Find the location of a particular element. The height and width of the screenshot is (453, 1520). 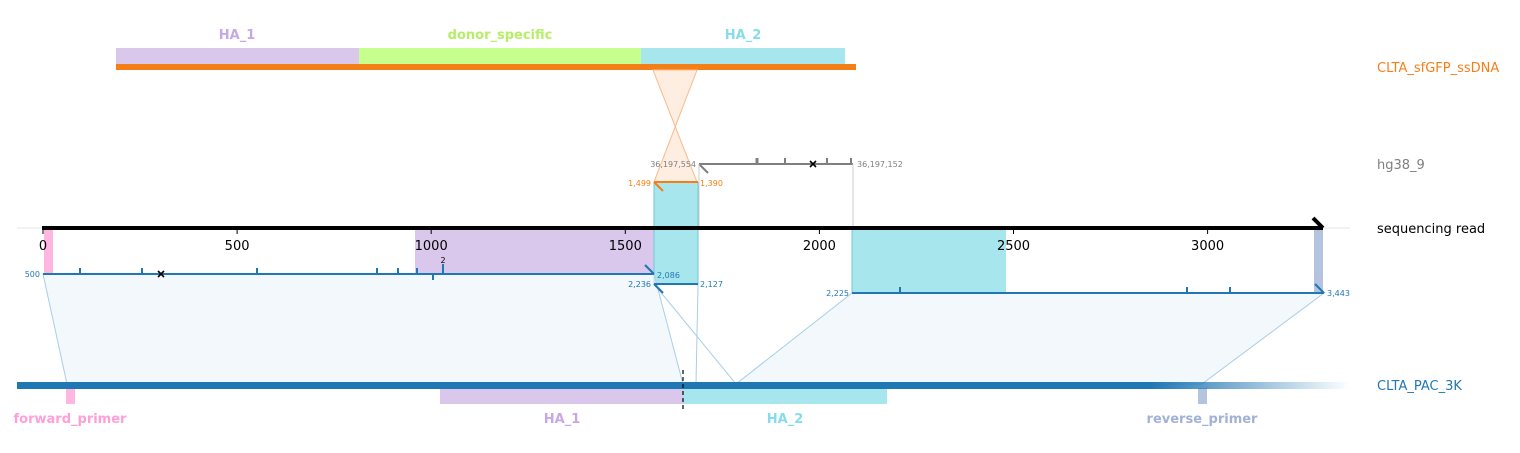

target-feature-forward-primer-label: forward_primer is located at coordinates (71, 419).